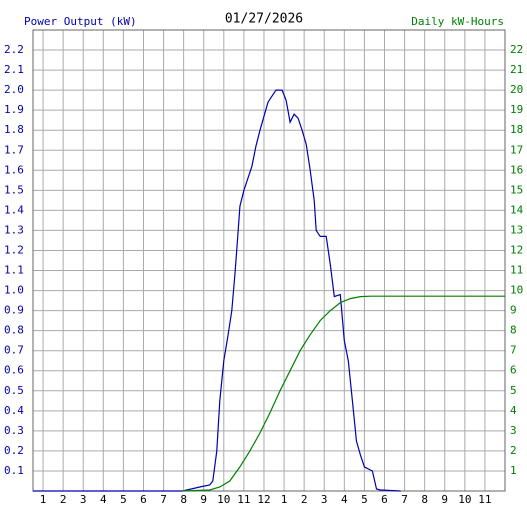 This screenshot has width=527, height=510. I want to click on y2-axis-label: Daily kW-Hours, so click(457, 21).